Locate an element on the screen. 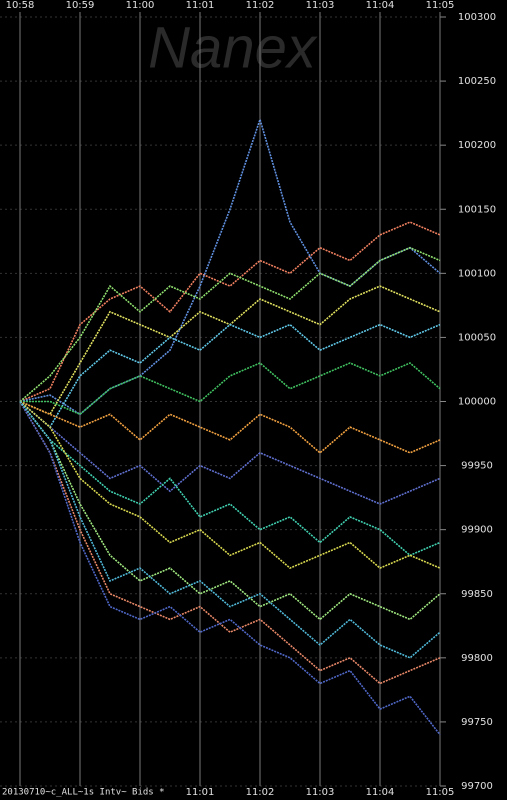 The height and width of the screenshot is (800, 507). watermark: Nanex is located at coordinates (233, 47).